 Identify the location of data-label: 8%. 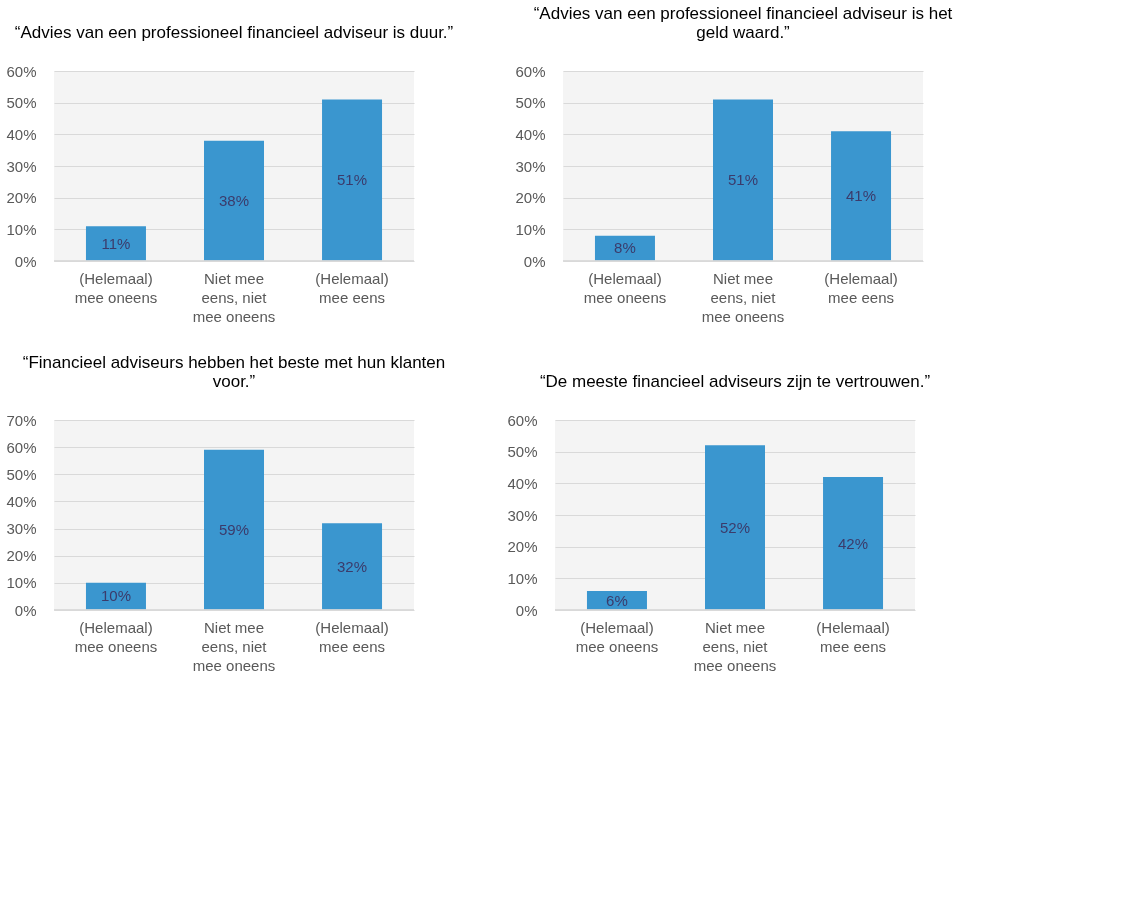
(625, 248).